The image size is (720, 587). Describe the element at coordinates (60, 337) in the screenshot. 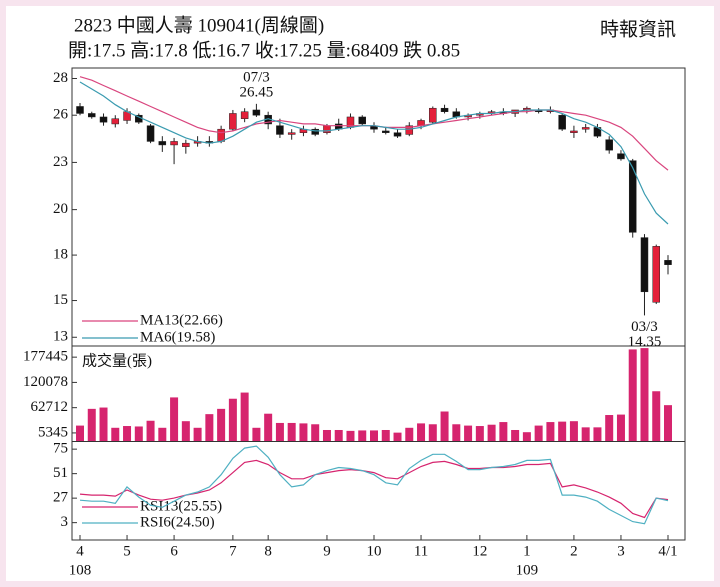

I see `y-tick-label: 13` at that location.